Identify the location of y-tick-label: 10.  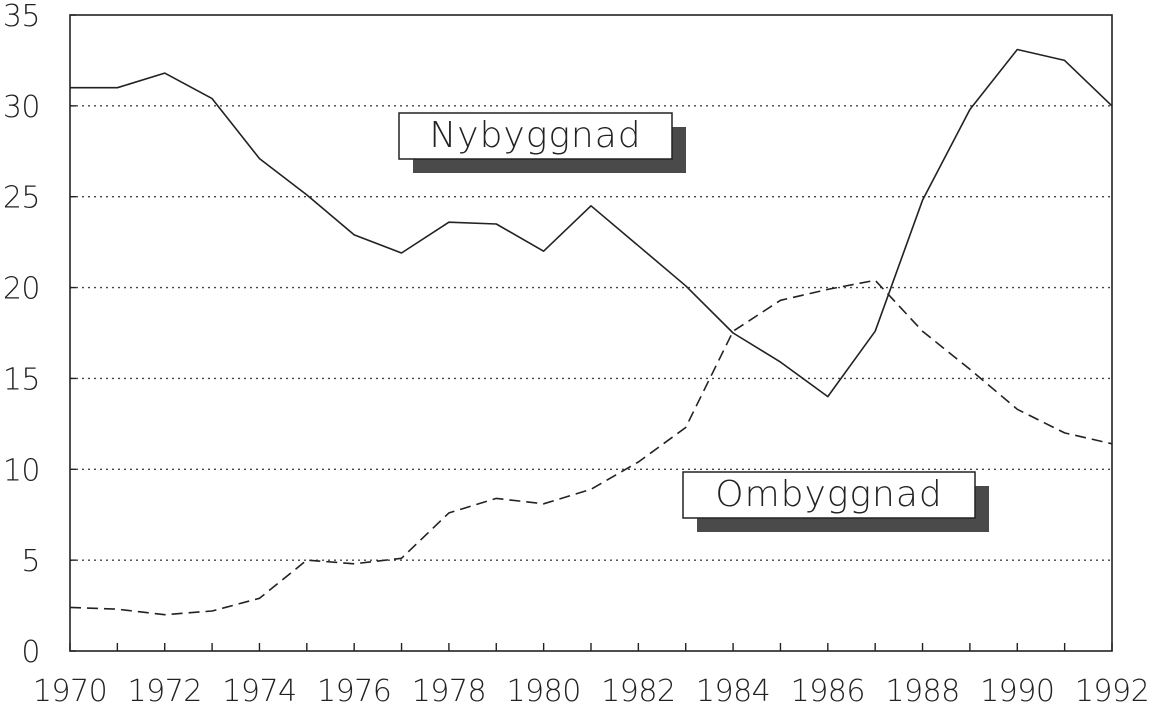
(21, 470).